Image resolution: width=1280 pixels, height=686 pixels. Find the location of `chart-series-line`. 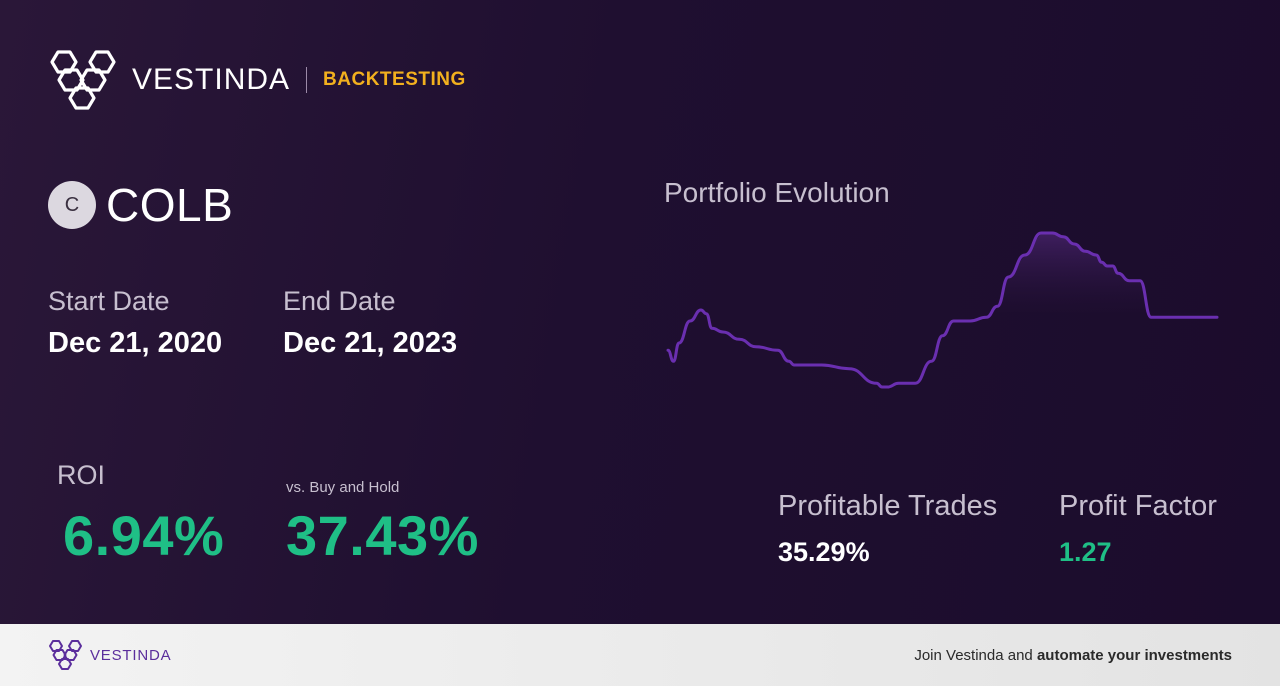

chart-series-line is located at coordinates (942, 310).